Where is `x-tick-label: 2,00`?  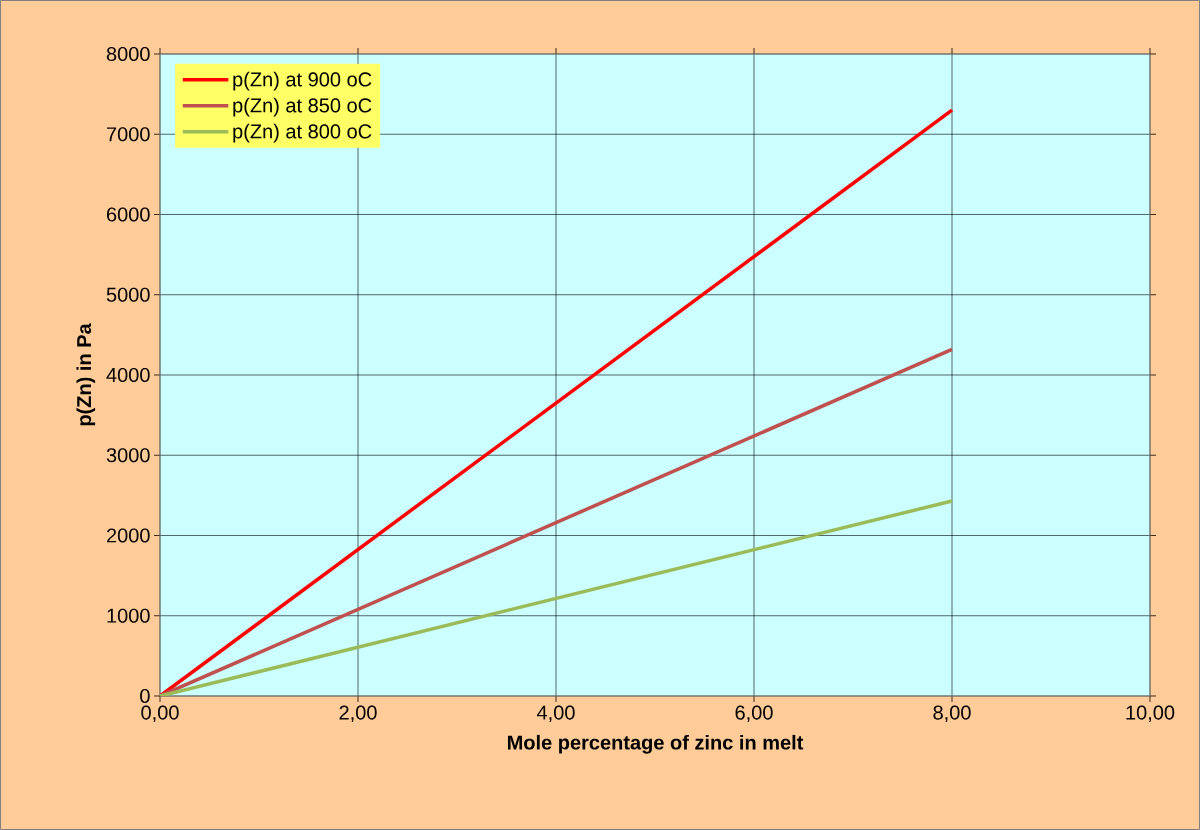
x-tick-label: 2,00 is located at coordinates (358, 714).